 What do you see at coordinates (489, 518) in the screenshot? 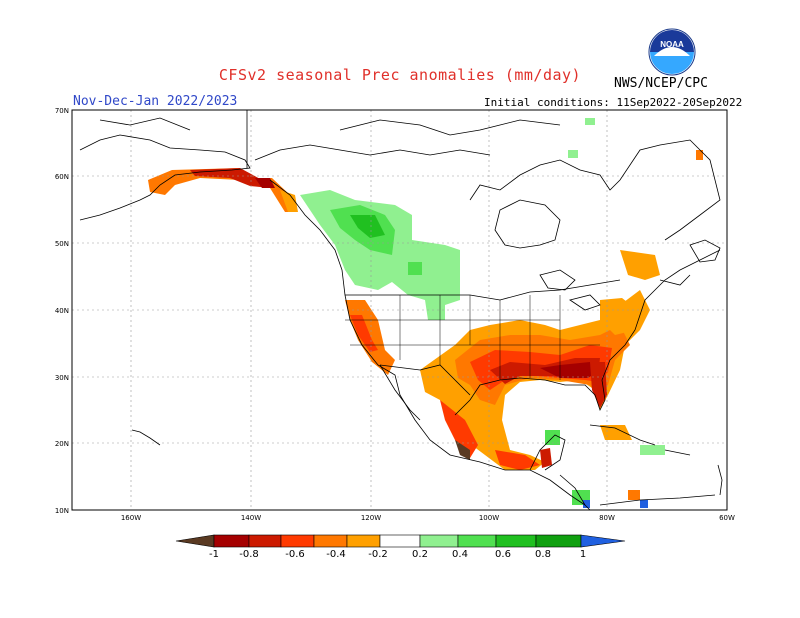
I see `lon-label: 100W` at bounding box center [489, 518].